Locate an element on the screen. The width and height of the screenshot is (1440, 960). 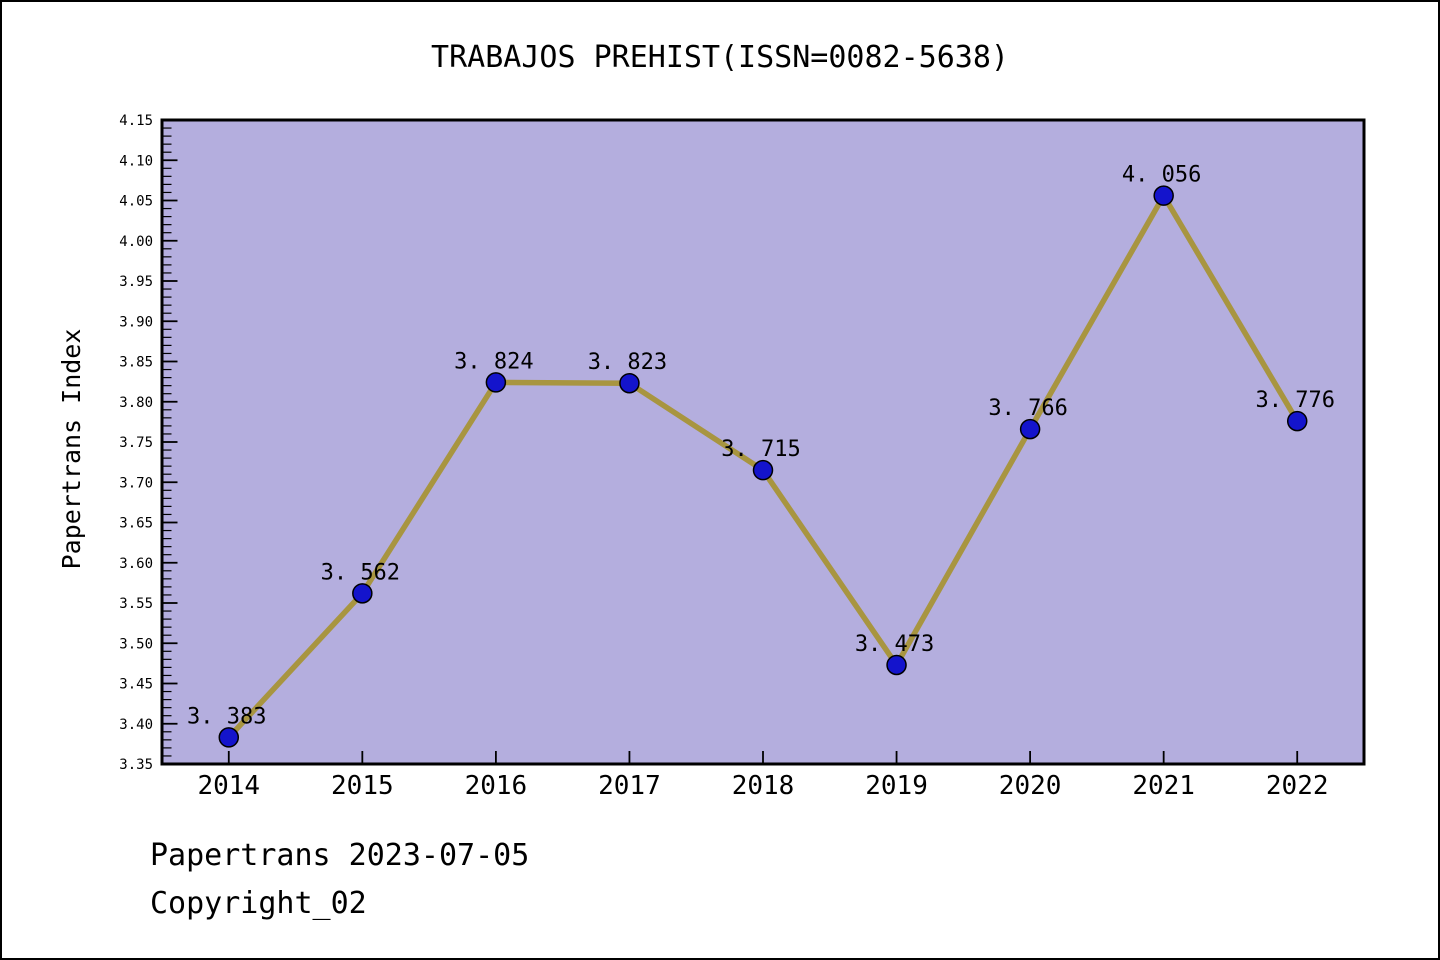
y-tick-label: 4.10 is located at coordinates (136, 161).